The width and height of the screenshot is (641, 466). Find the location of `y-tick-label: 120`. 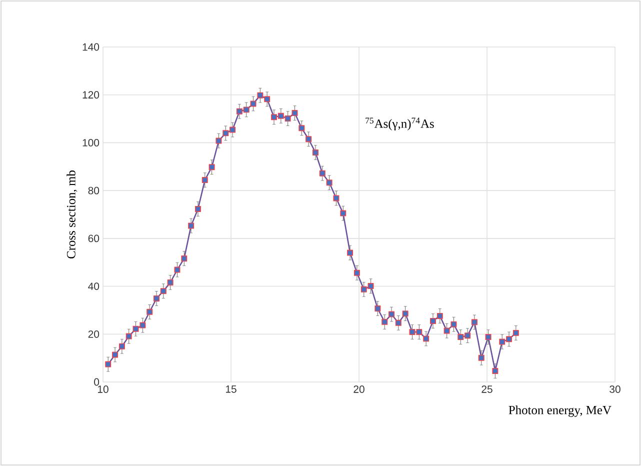

y-tick-label: 120 is located at coordinates (91, 95).